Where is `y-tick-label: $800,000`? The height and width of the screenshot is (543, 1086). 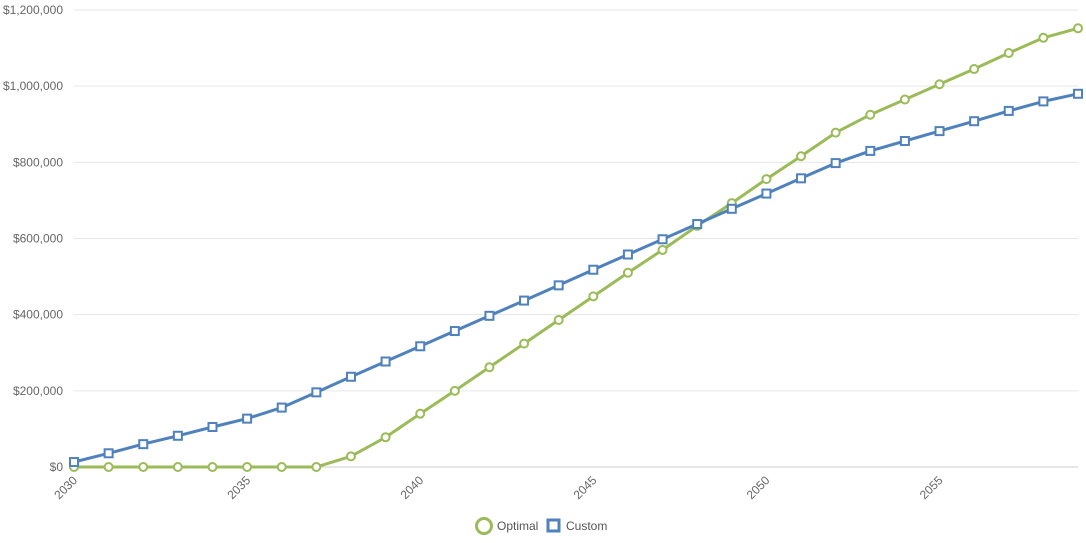 y-tick-label: $800,000 is located at coordinates (38, 162).